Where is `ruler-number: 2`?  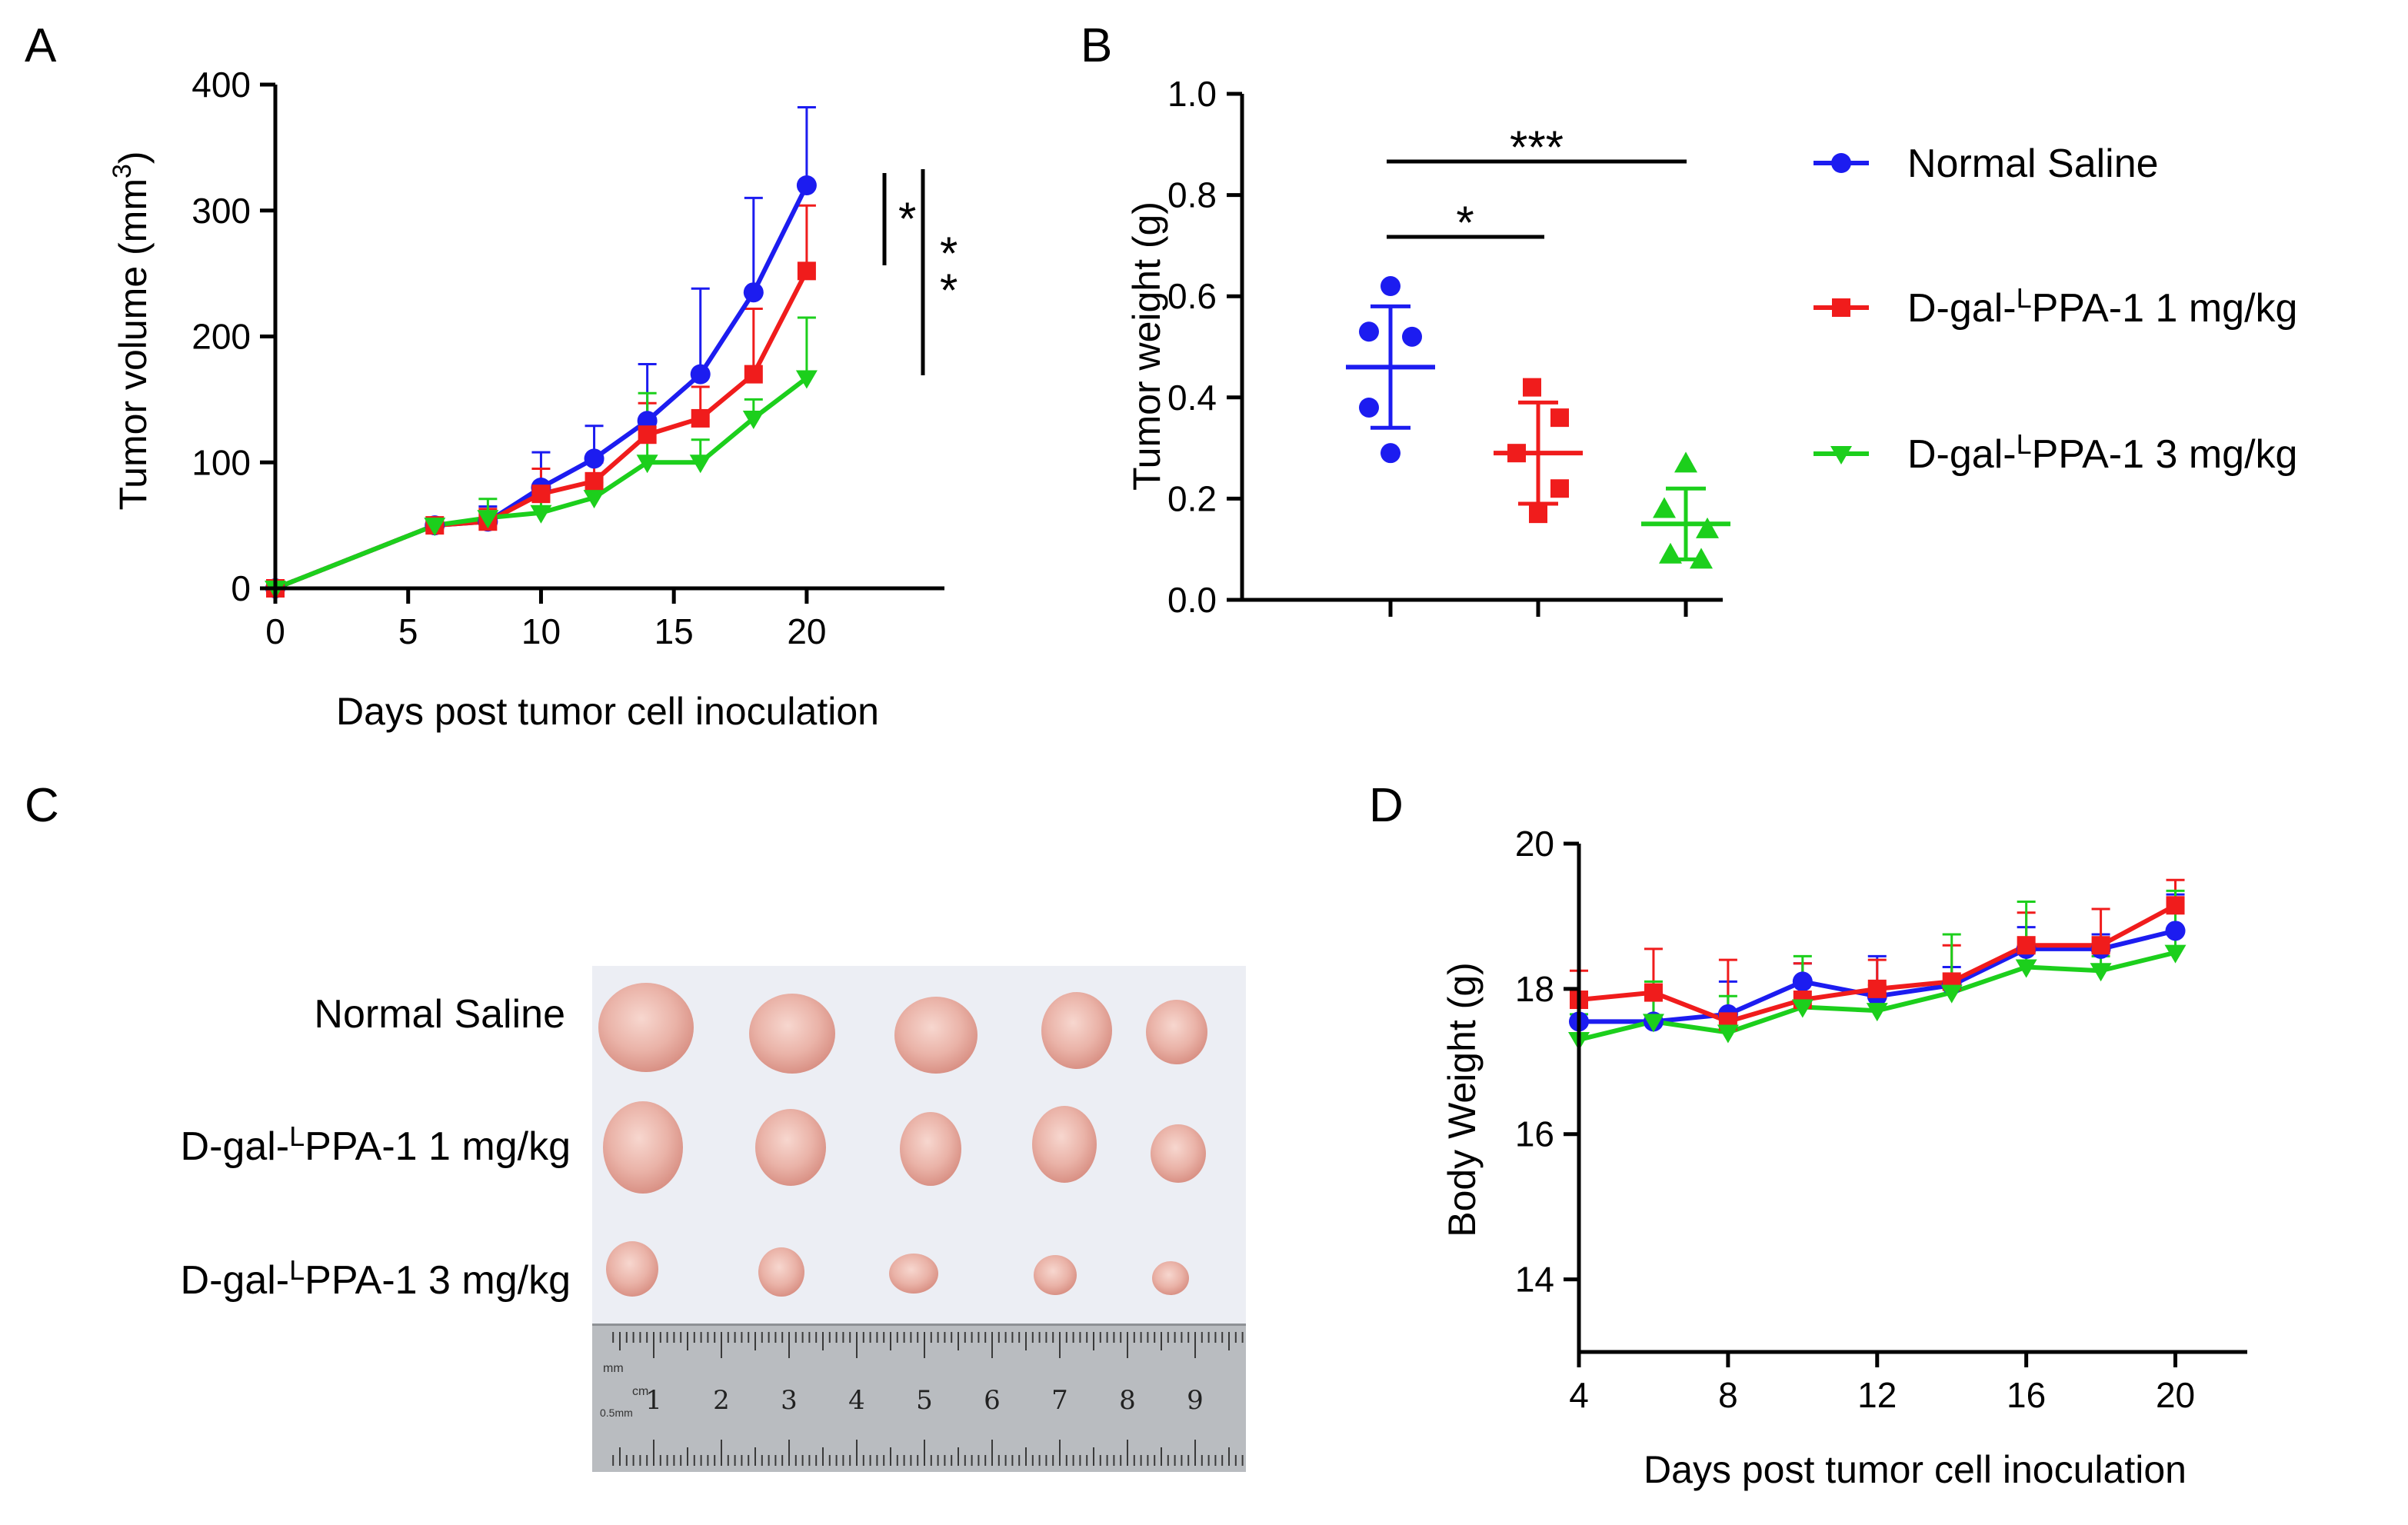
ruler-number: 2 is located at coordinates (721, 1400).